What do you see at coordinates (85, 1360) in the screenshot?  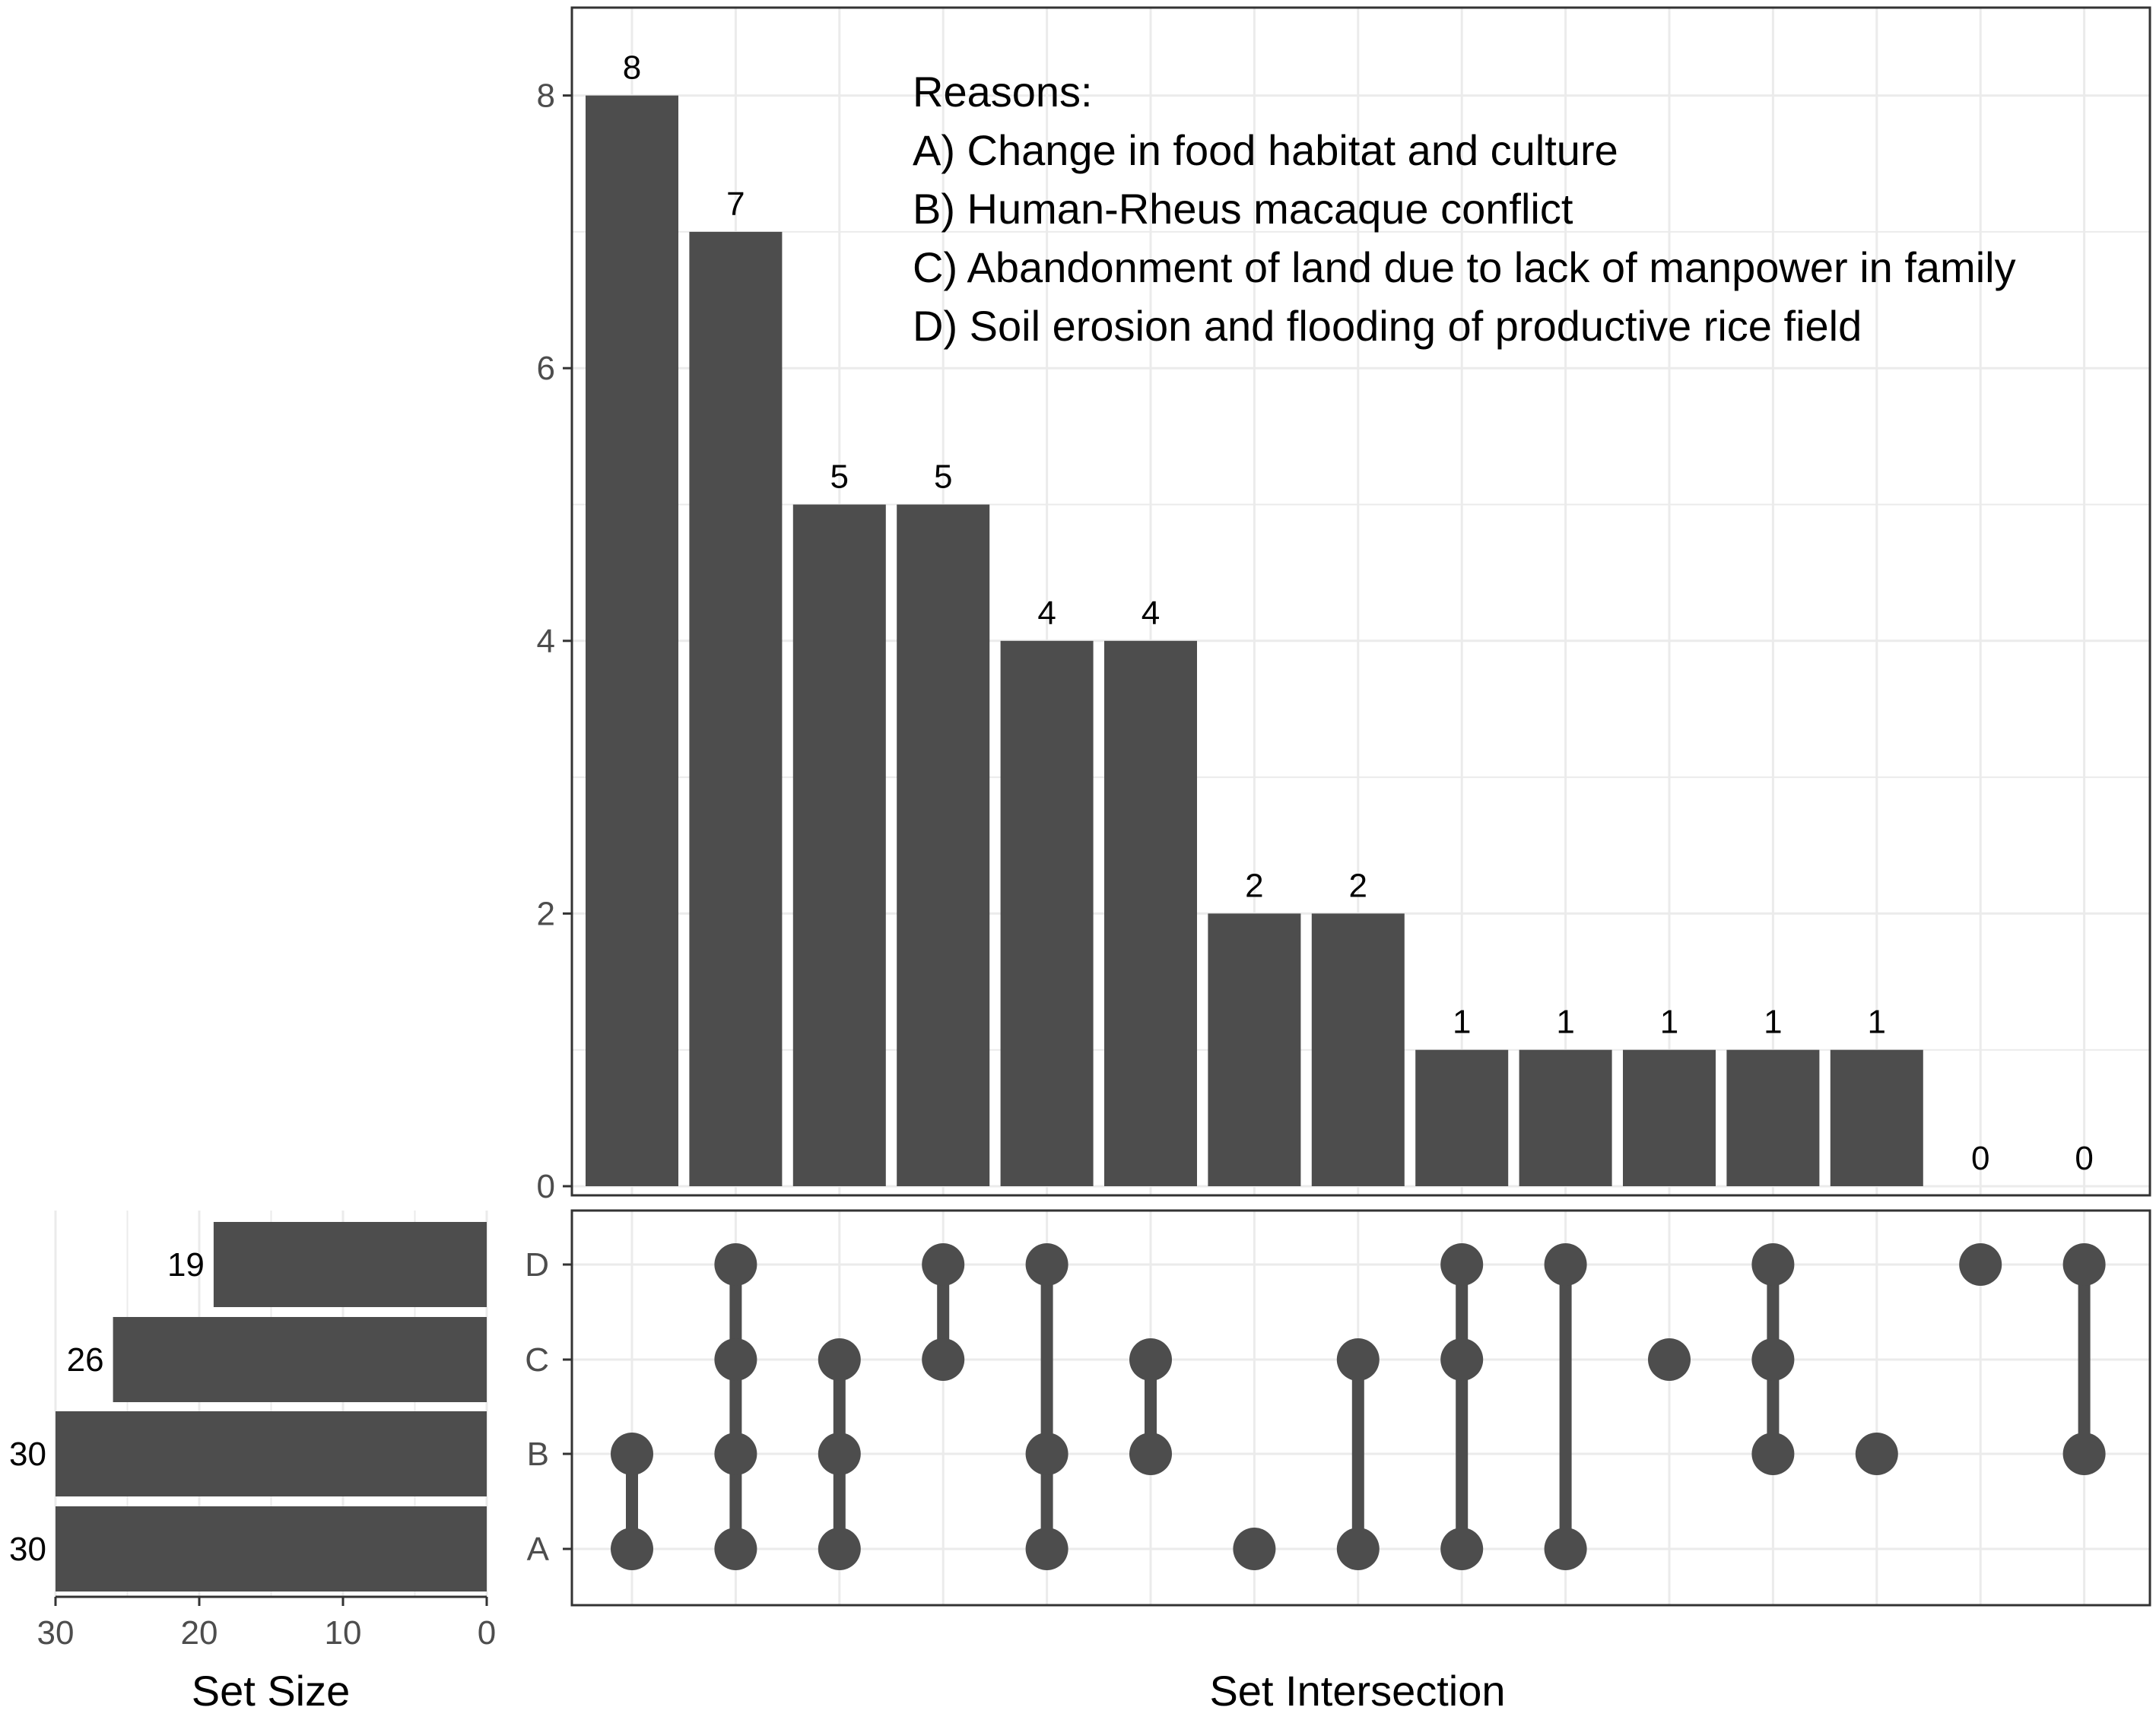 I see `set-size-label: 26` at bounding box center [85, 1360].